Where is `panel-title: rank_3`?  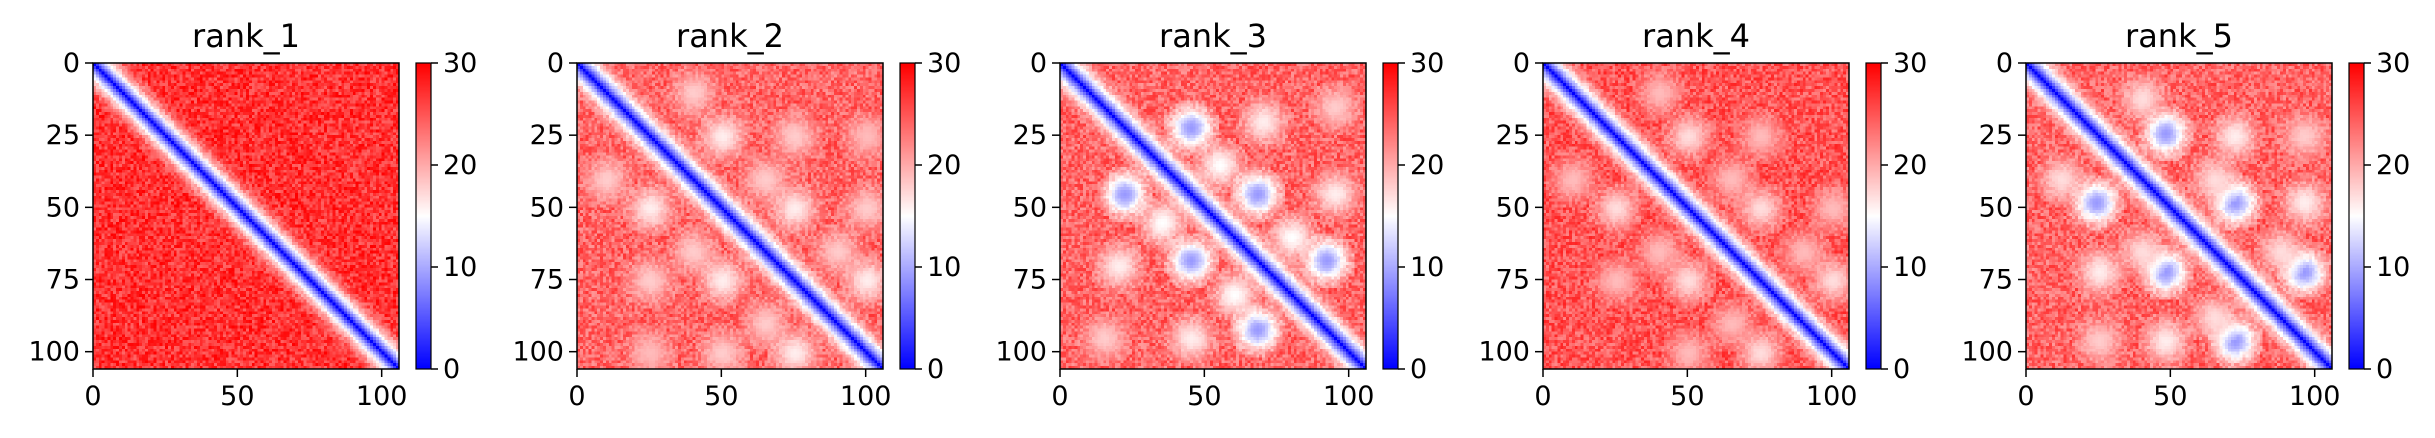
panel-title: rank_3 is located at coordinates (1213, 36).